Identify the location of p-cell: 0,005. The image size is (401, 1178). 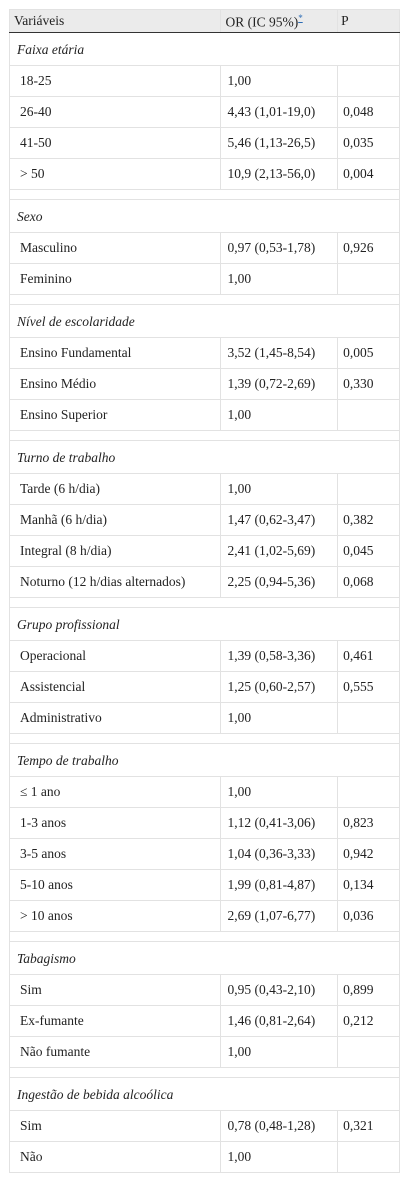
(368, 353).